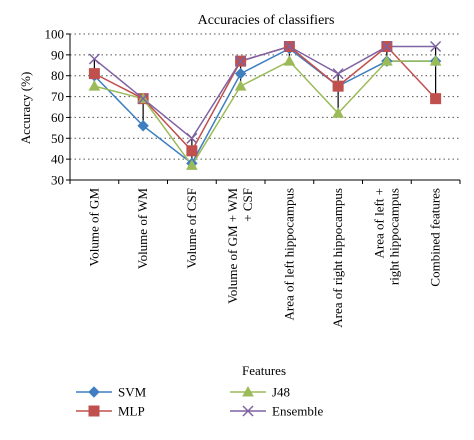 This screenshot has width=474, height=440. Describe the element at coordinates (94, 411) in the screenshot. I see `legend-mlp-marker` at that location.